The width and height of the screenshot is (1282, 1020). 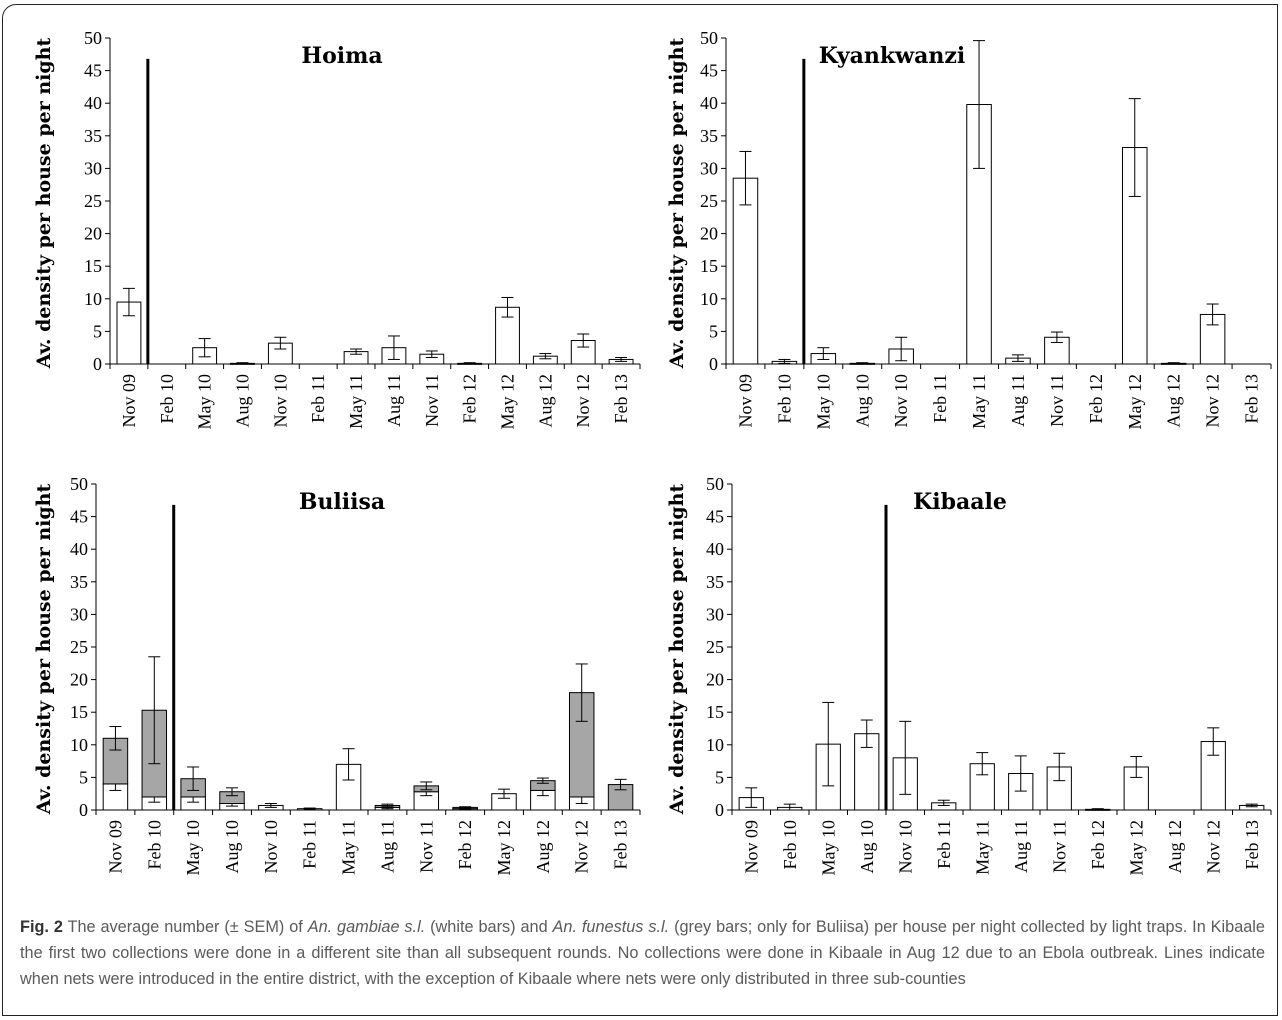 I want to click on caption-species-1: An. gambiae s.l., so click(x=366, y=927).